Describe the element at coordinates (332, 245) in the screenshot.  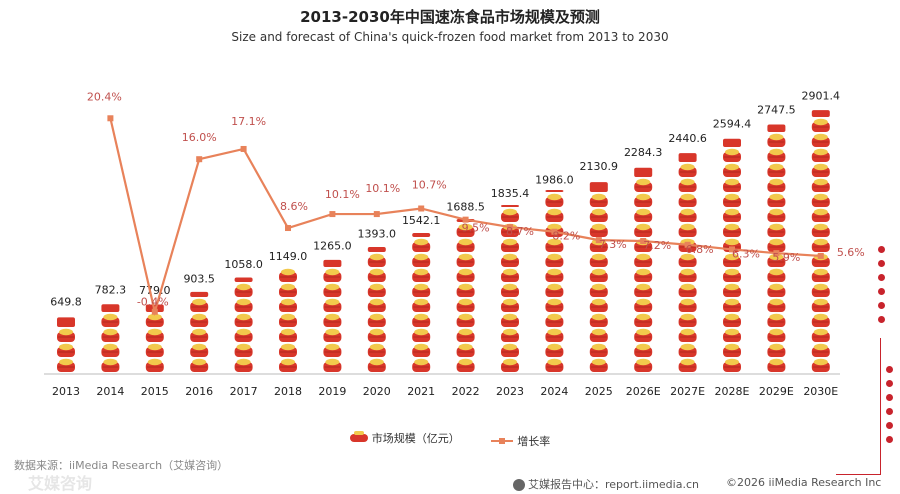
I see `bar-value-label: 1265.0` at that location.